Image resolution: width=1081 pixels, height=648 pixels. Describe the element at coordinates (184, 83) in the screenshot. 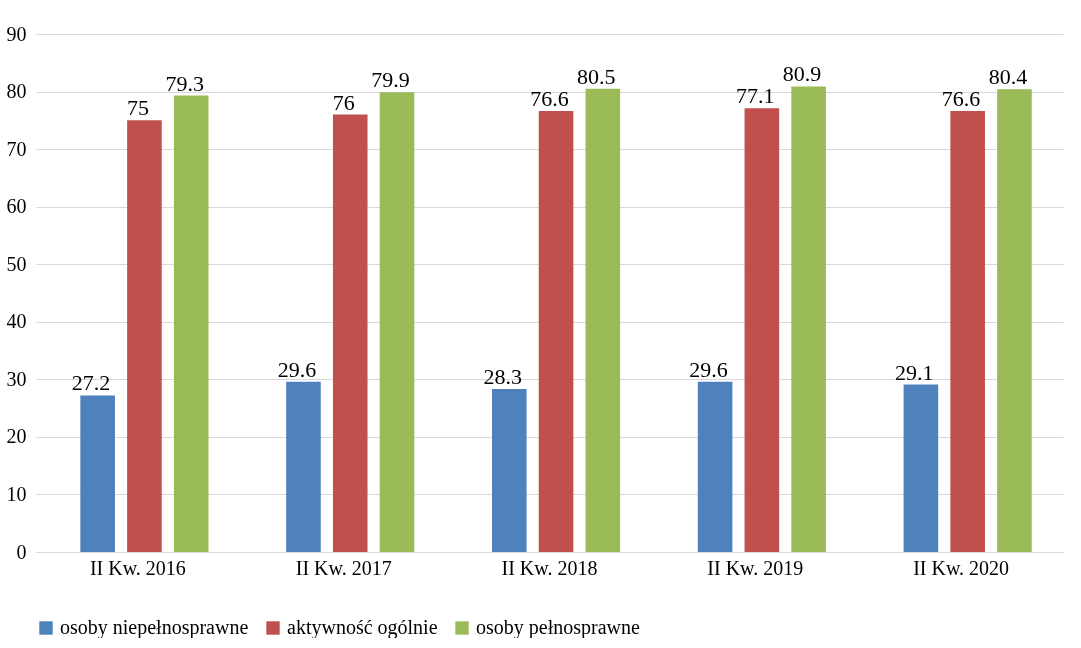

I see `data-label: 79.3` at that location.